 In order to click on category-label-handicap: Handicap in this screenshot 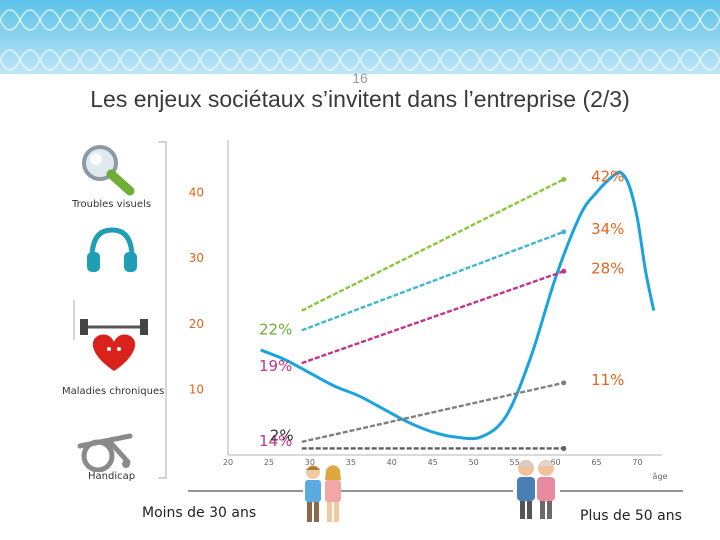, I will do `click(112, 476)`.